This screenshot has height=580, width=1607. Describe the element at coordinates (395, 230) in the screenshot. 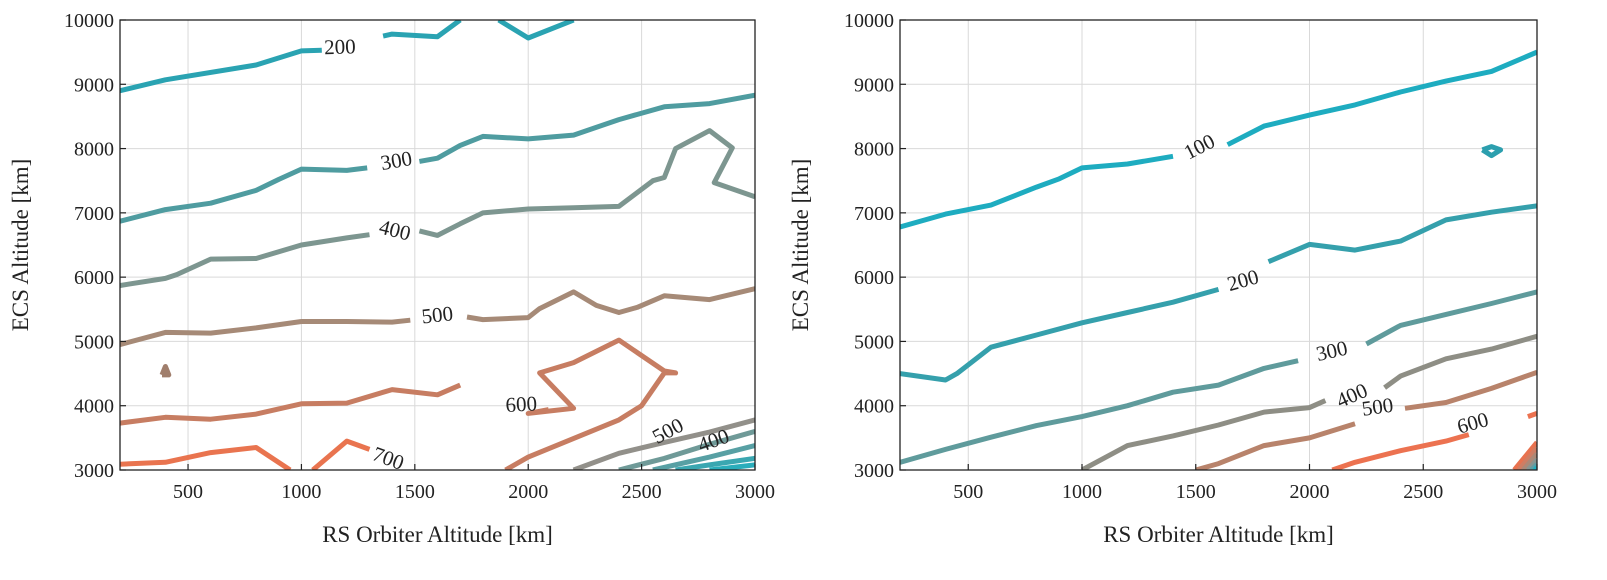

I see `contour-label: 400` at that location.